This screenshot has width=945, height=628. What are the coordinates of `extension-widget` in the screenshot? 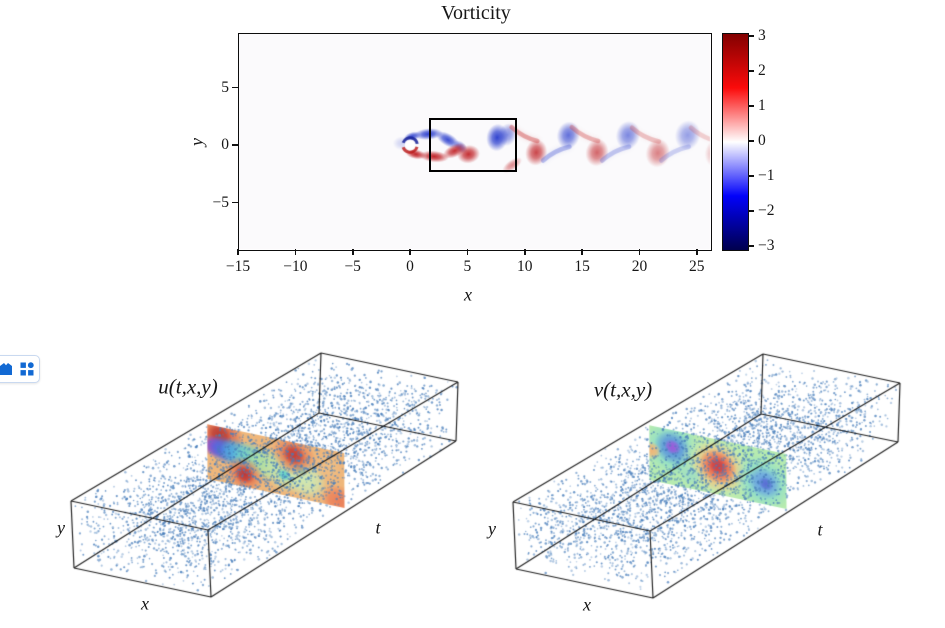 It's located at (20, 369).